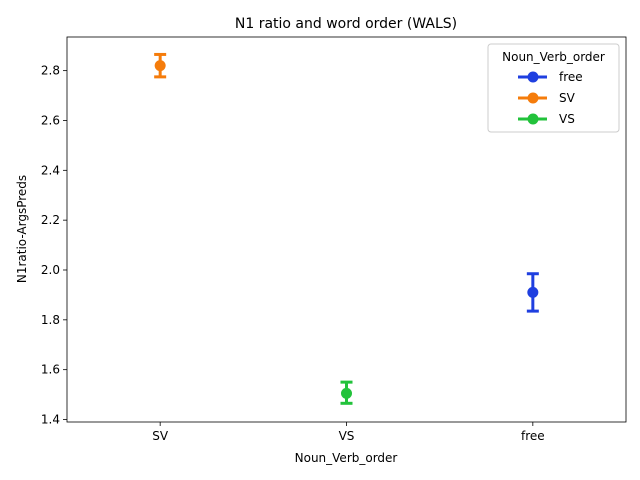 This screenshot has width=640, height=480. Describe the element at coordinates (50, 120) in the screenshot. I see `y-tick-label: 2.6` at that location.